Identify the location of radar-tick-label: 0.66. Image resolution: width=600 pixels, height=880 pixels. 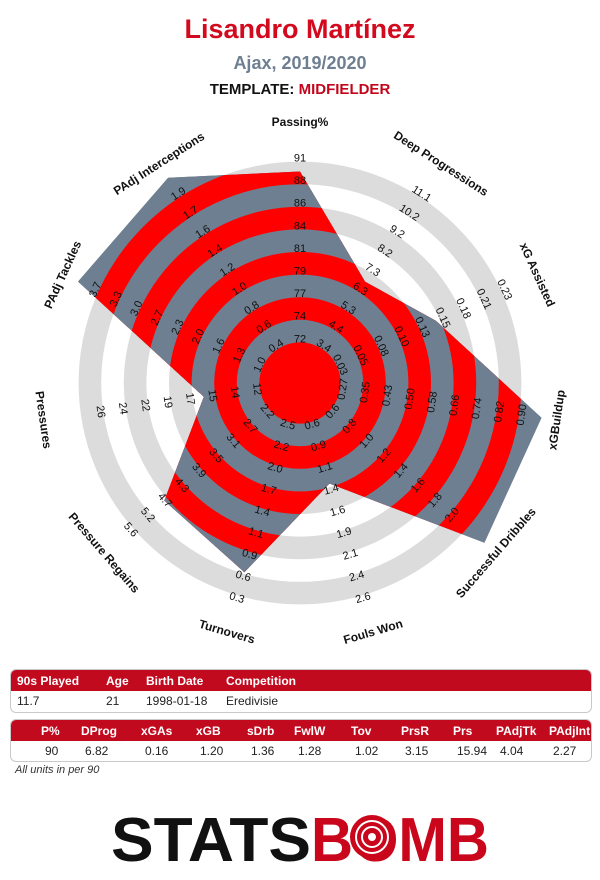
(454, 405).